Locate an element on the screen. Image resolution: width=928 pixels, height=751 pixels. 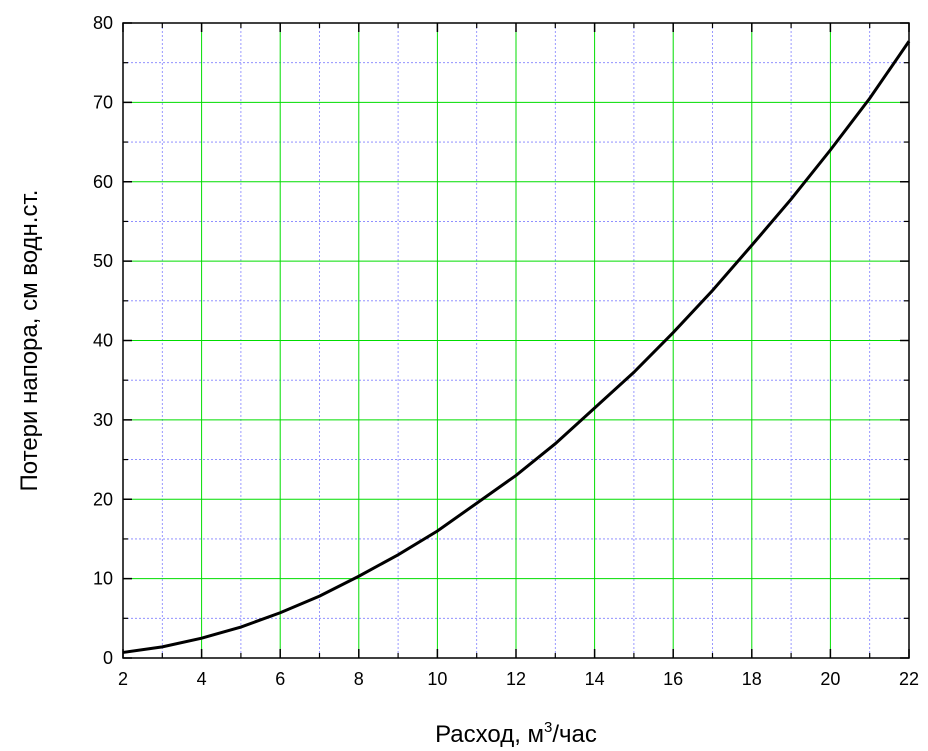
x-tick-label: 4 is located at coordinates (202, 679).